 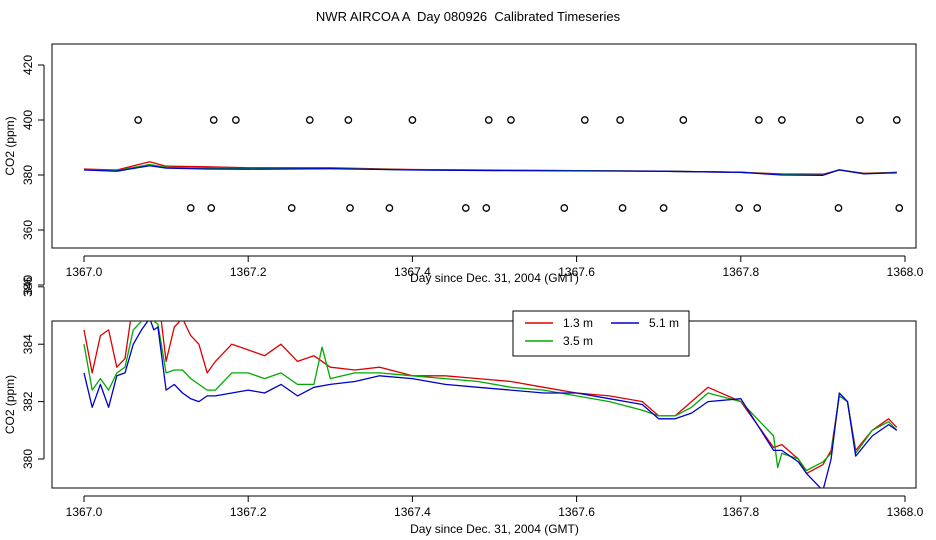 I want to click on legend-label: 1.3 m, so click(x=578, y=323).